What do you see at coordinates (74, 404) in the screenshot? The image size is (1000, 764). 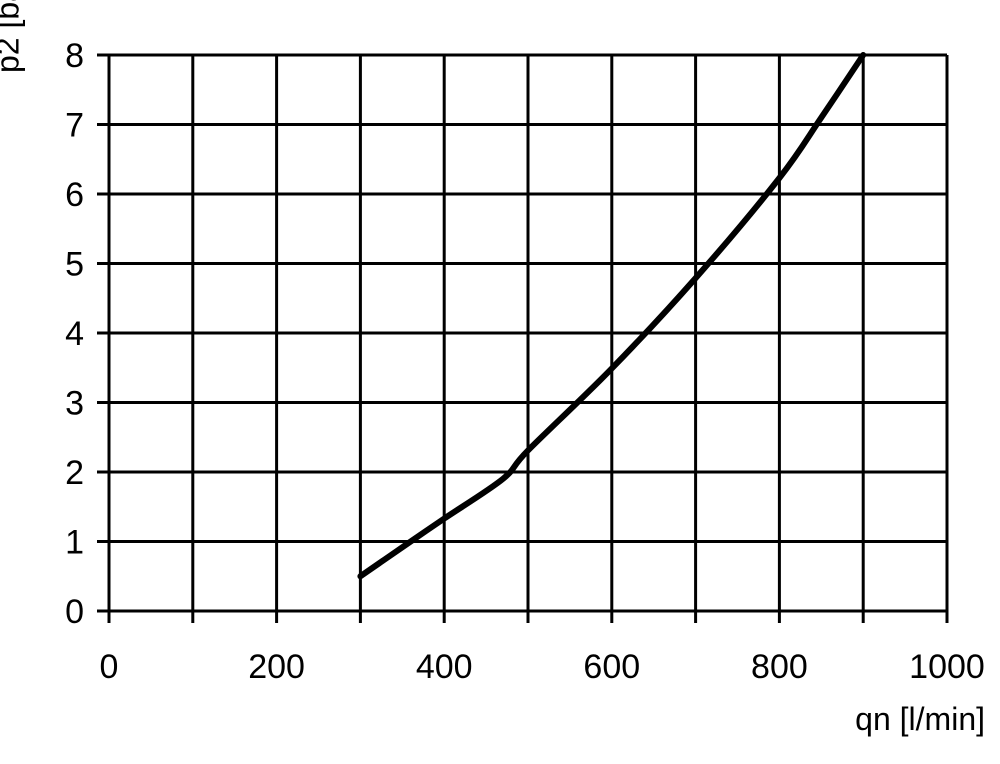 I see `y-tick-label: 3` at bounding box center [74, 404].